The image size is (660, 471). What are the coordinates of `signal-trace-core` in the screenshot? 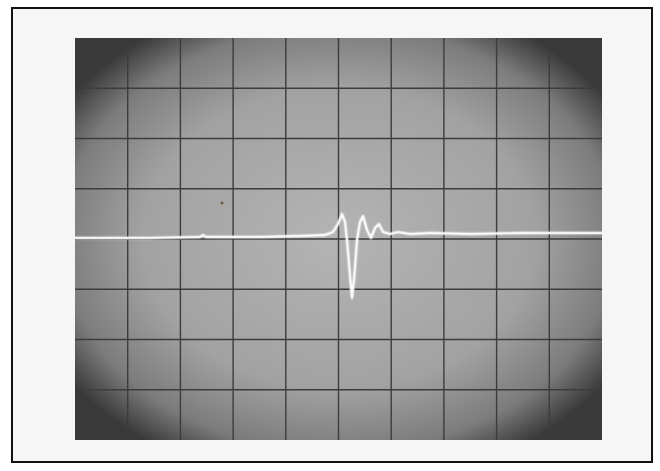 It's located at (338, 256).